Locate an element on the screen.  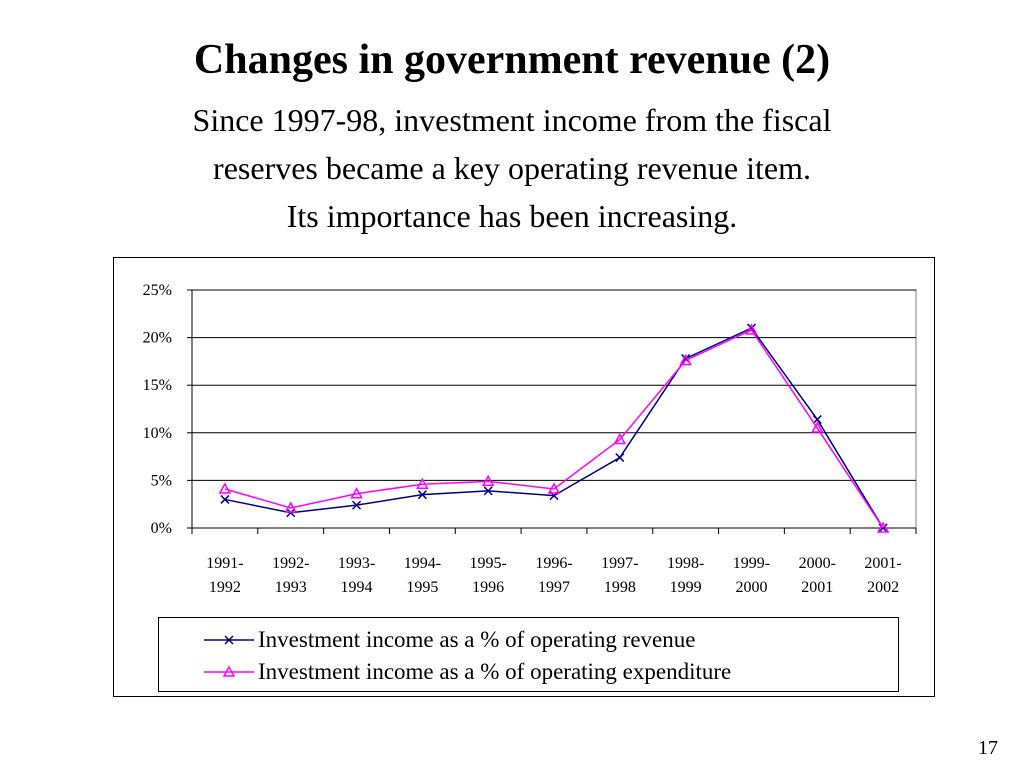
x-tick-label: 1998- is located at coordinates (685, 563).